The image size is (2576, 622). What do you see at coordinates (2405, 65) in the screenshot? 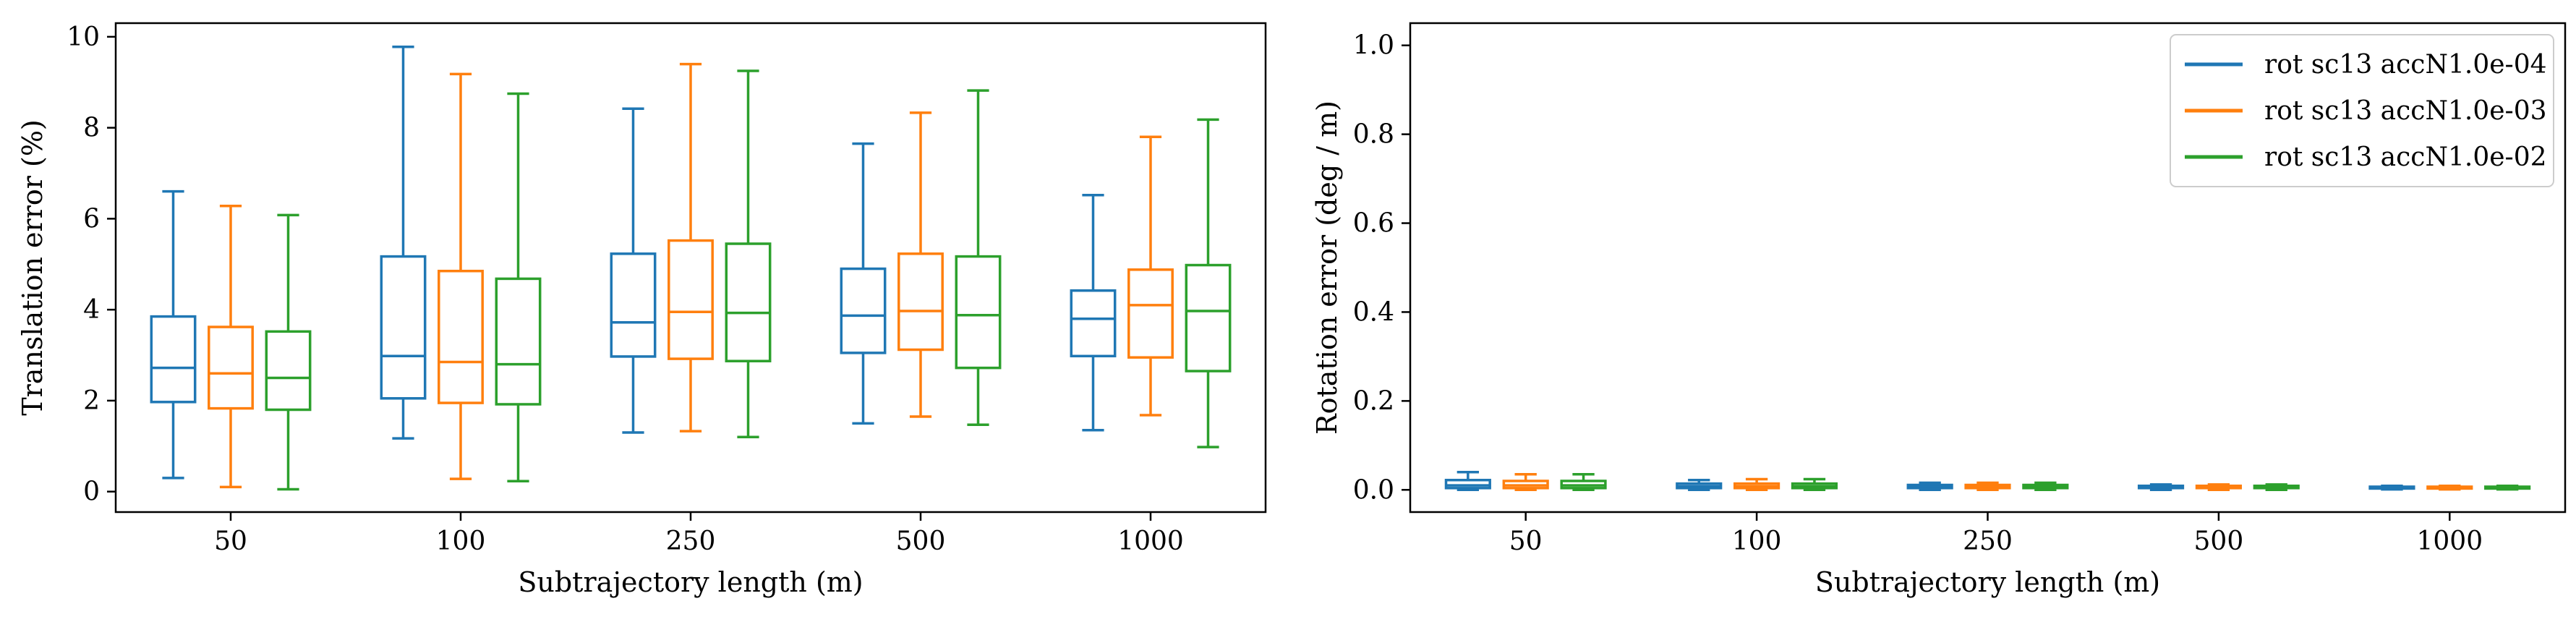
I see `legend-entry: rot sc13 accN1.0e-04` at bounding box center [2405, 65].